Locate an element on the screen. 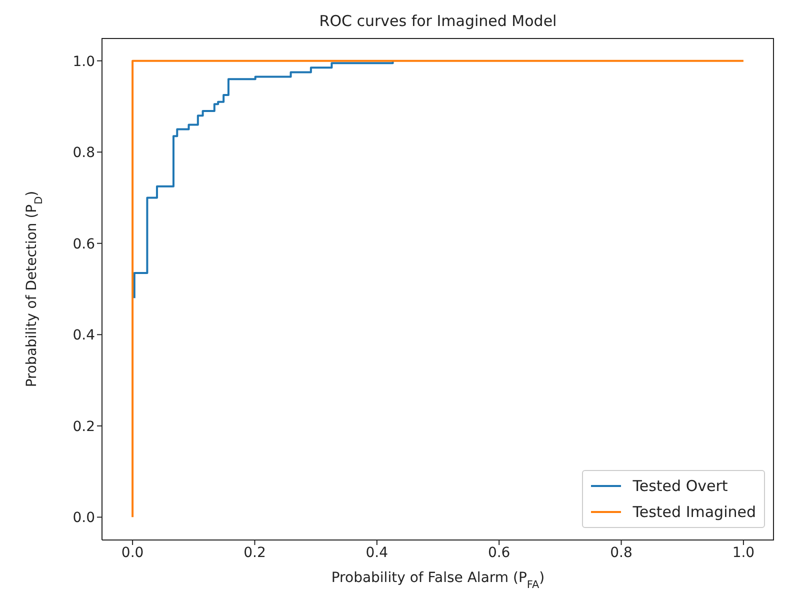 The image size is (787, 600). y-tick-label: 0.6 is located at coordinates (84, 244).